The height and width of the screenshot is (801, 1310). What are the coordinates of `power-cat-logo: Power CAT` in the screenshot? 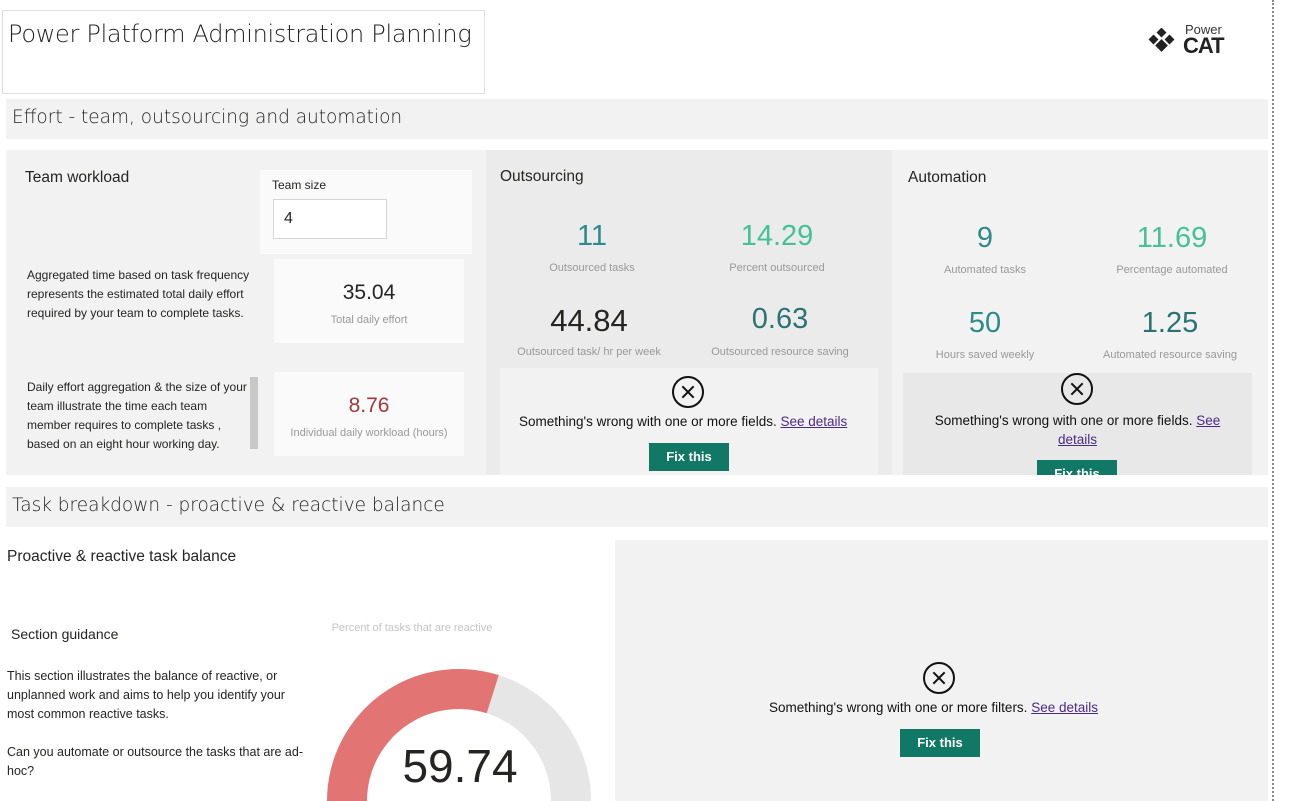 It's located at (1188, 40).